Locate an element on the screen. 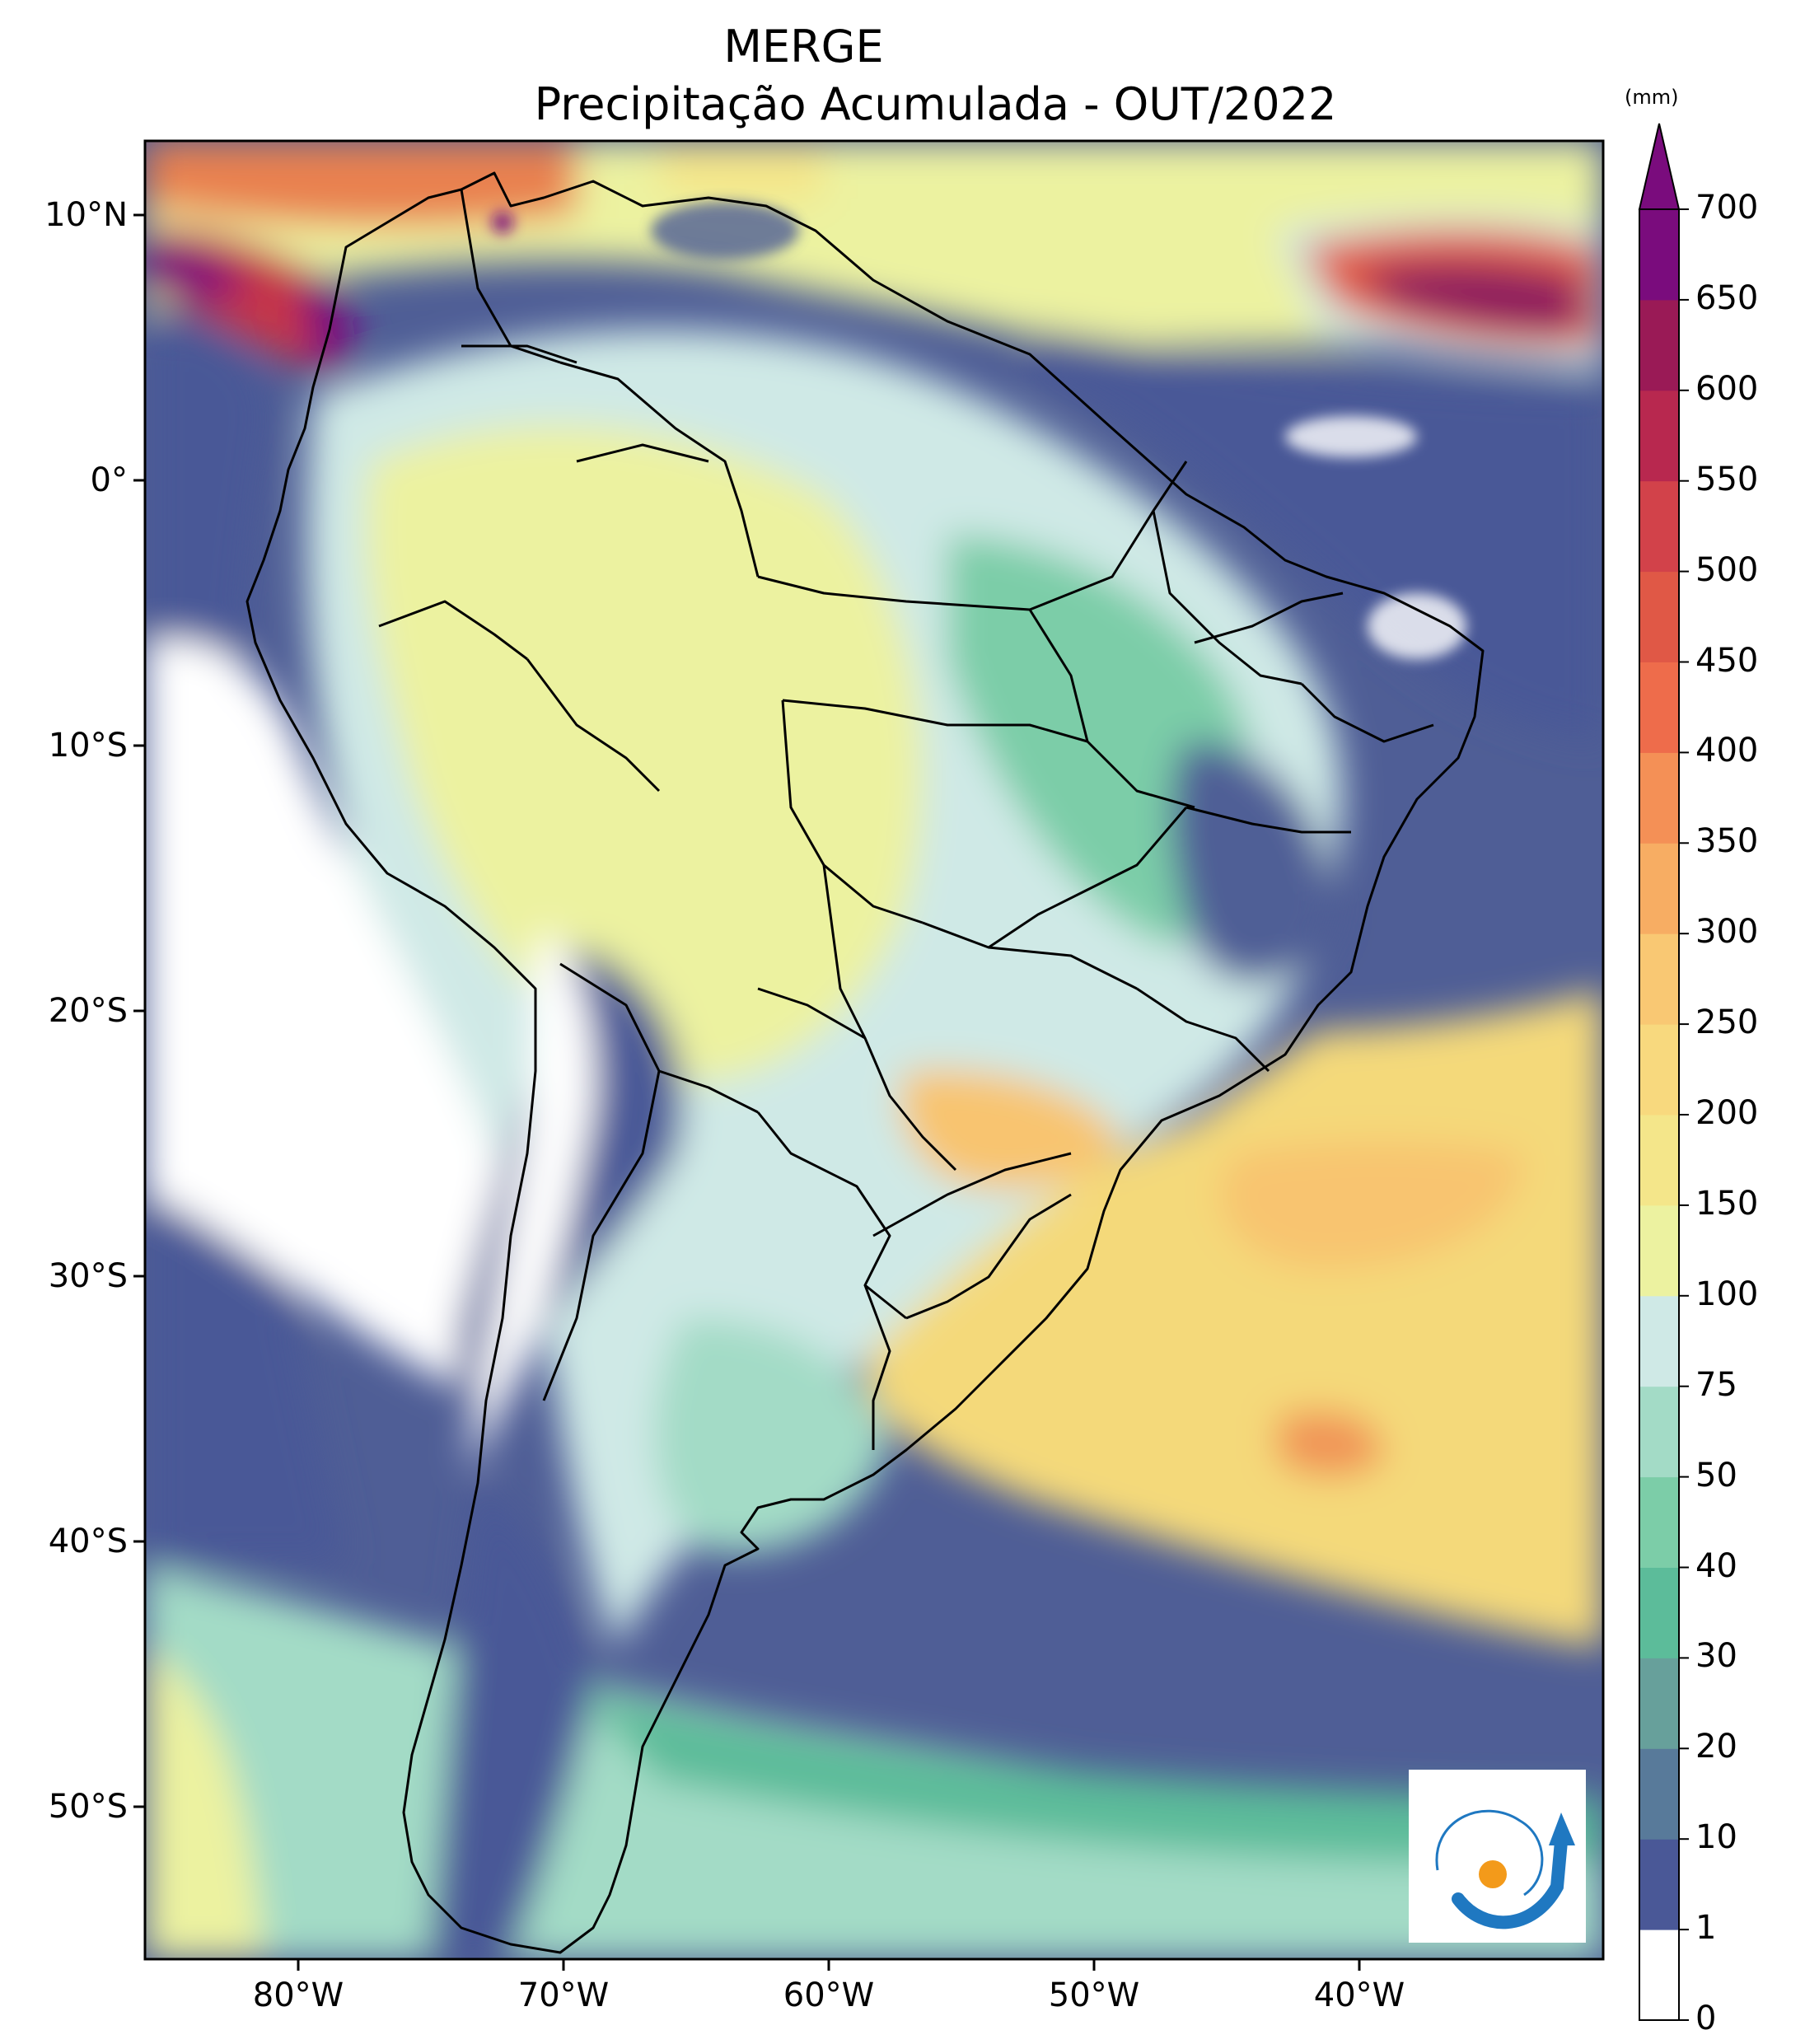 This screenshot has height=2044, width=1805. lon-label-60w: 60°W is located at coordinates (829, 1995).